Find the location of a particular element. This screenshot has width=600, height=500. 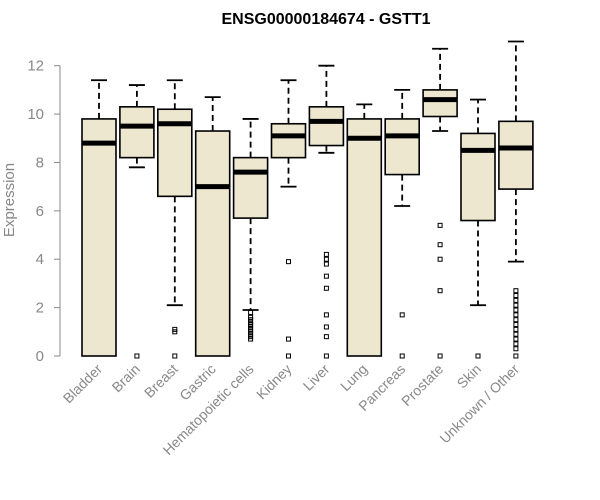

box-prostate is located at coordinates (440, 203).